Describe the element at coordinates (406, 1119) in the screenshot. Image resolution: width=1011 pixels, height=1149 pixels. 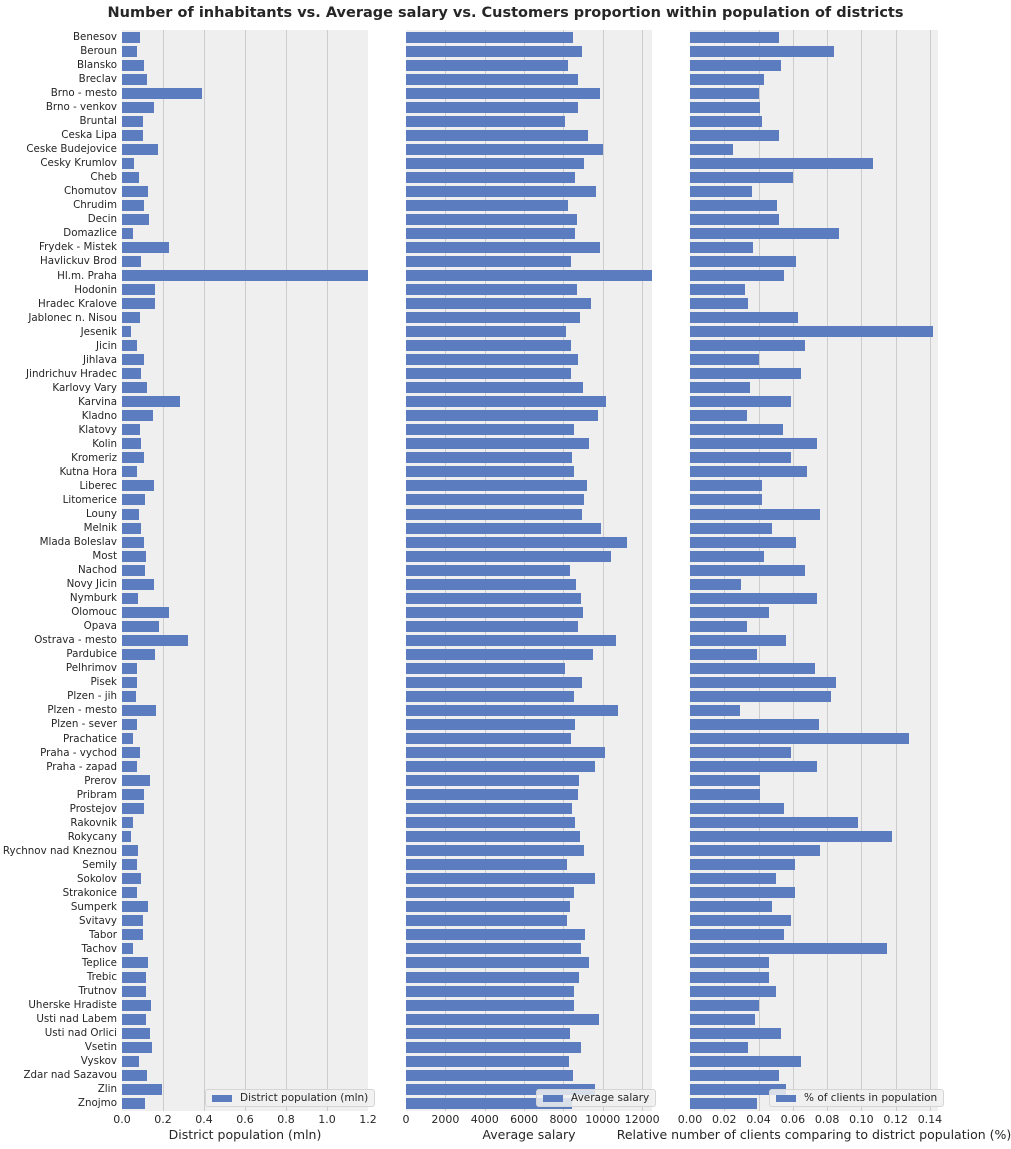
I see `x-tick-label: 0` at that location.